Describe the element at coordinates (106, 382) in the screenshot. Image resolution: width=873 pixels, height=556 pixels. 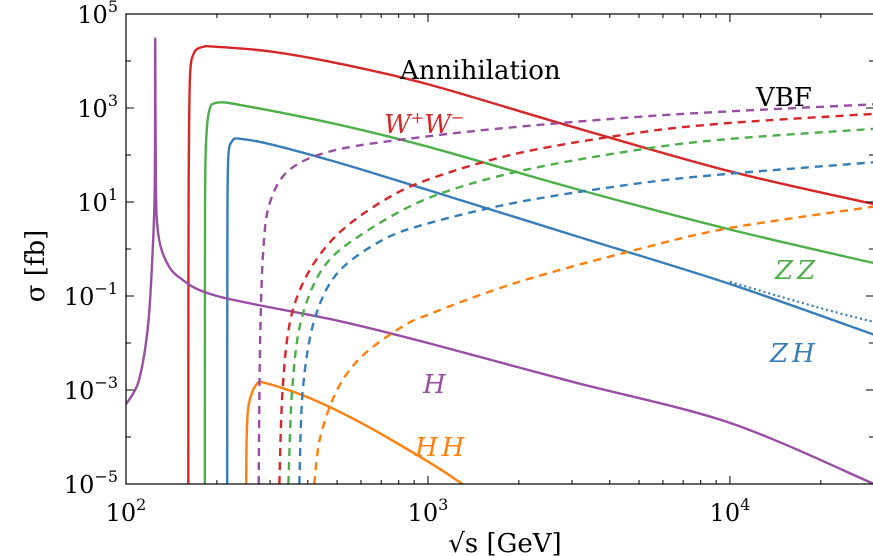
I see `y-tick-label-exp: −3` at that location.